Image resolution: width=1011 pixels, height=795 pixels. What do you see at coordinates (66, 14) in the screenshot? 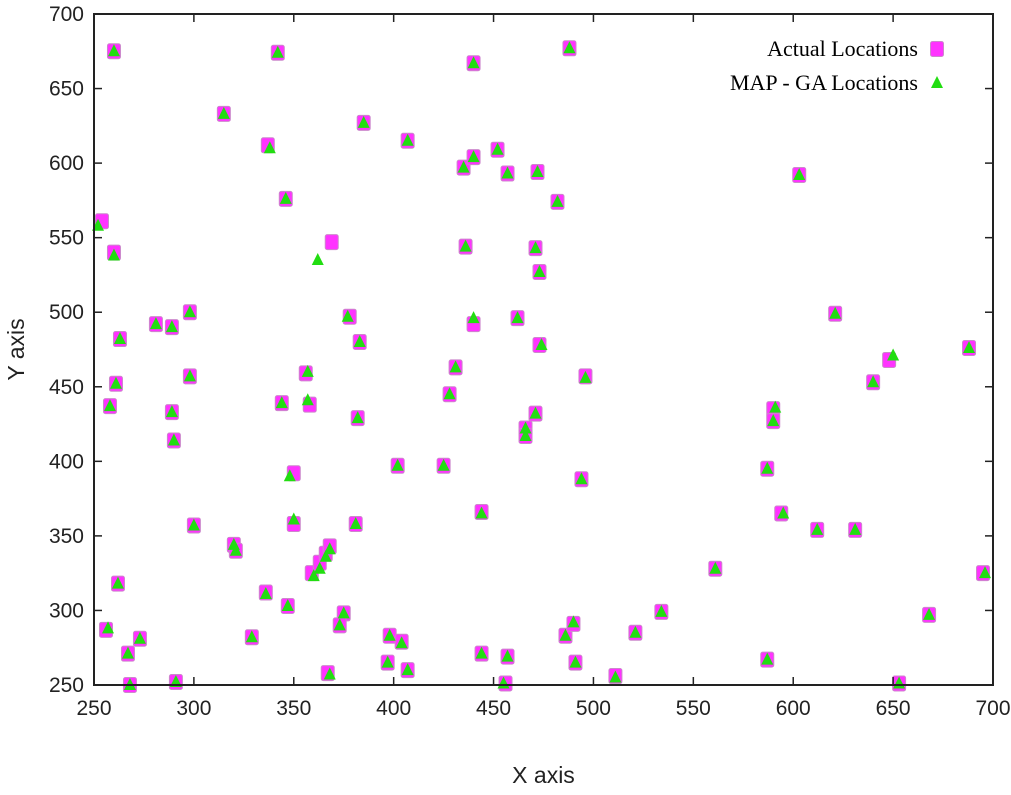
I see `y-tick-label: 700` at bounding box center [66, 14].